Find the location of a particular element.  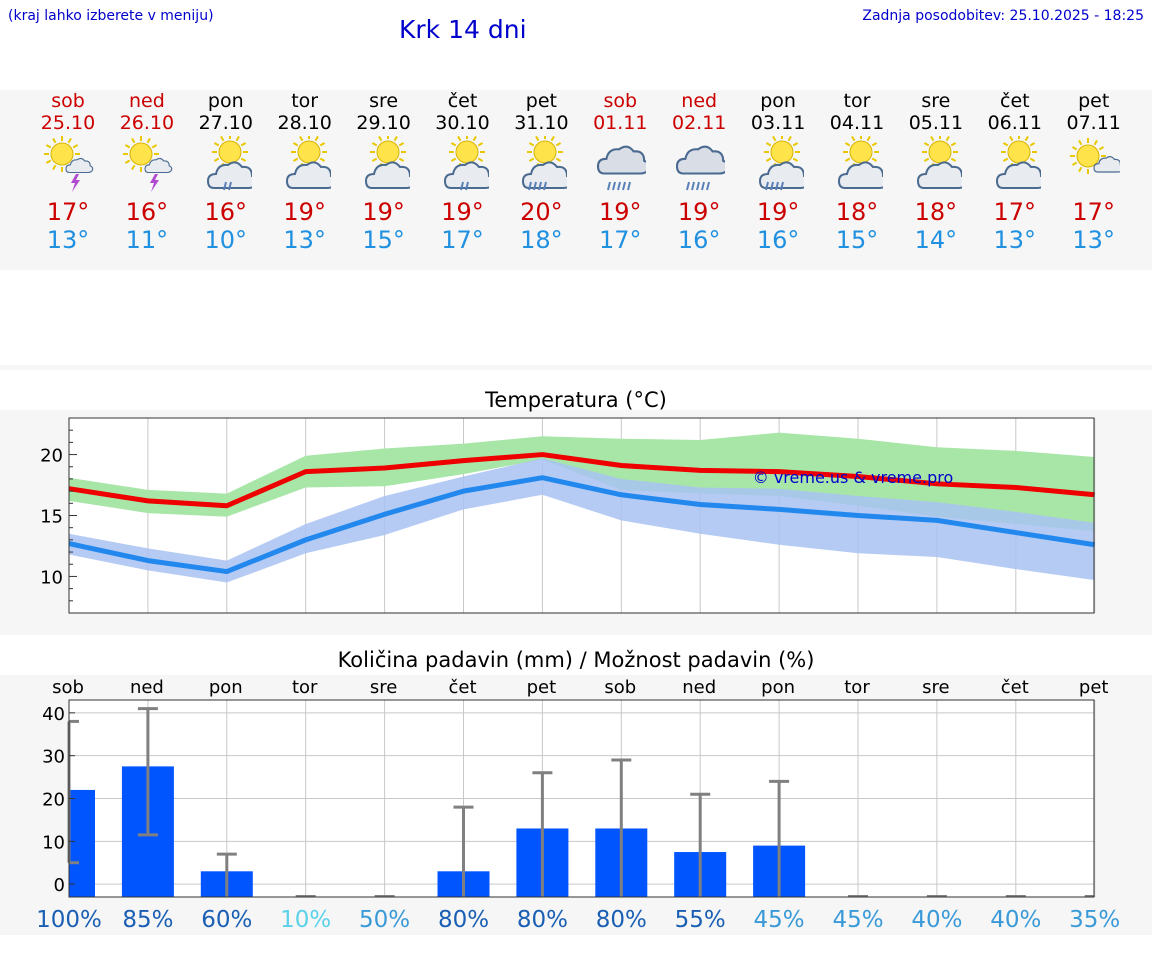

y-tick-label: 20 is located at coordinates (53, 800).